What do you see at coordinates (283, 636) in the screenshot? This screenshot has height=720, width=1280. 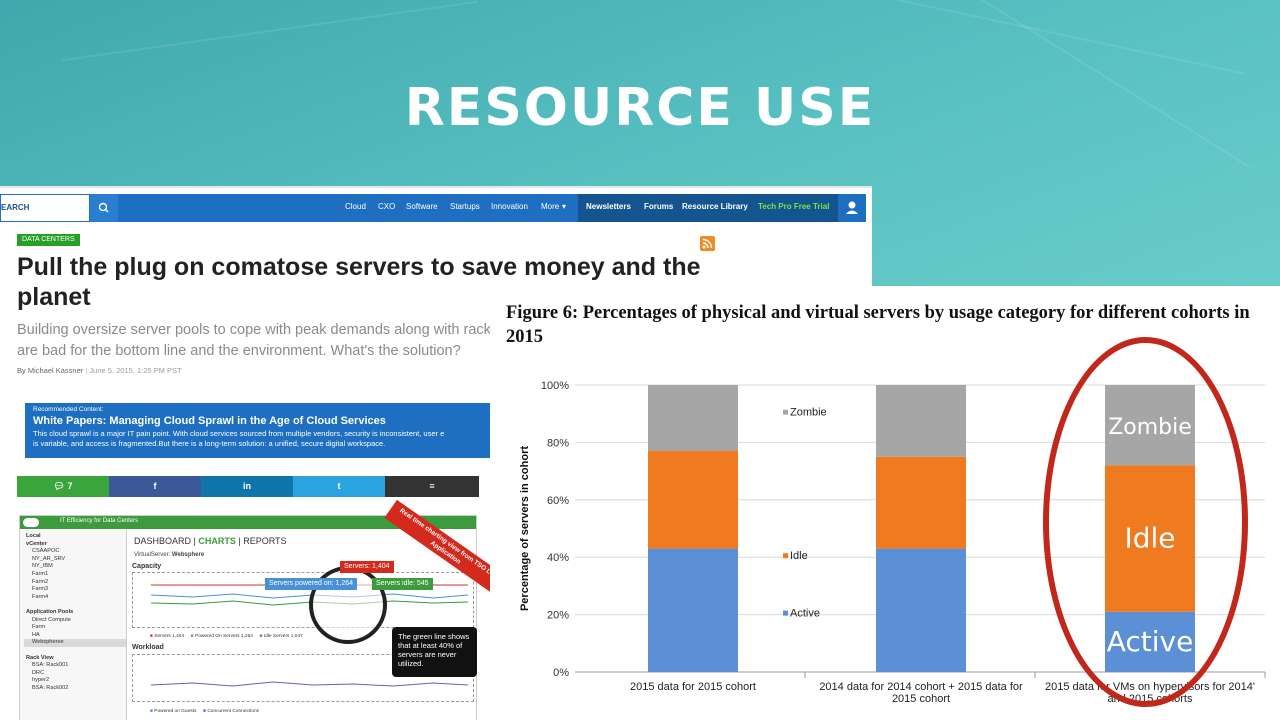 I see `legend-idle: Idle Servers 1,047` at bounding box center [283, 636].